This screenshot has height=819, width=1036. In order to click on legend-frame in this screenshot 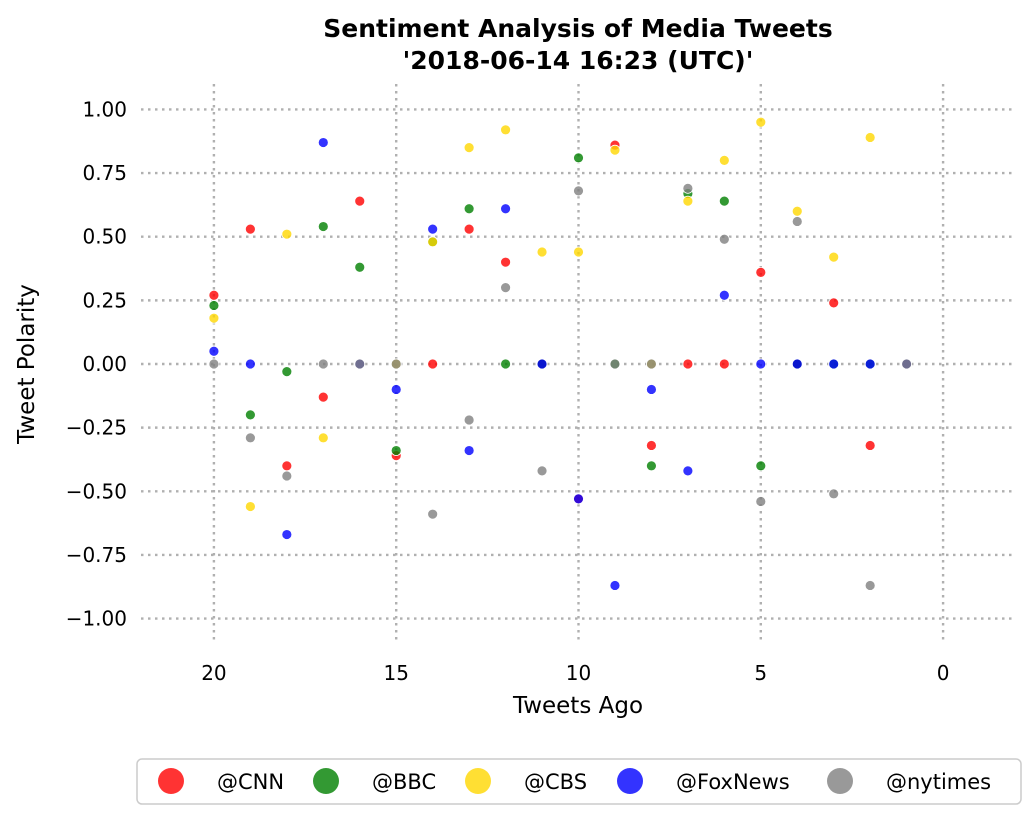, I will do `click(579, 781)`.